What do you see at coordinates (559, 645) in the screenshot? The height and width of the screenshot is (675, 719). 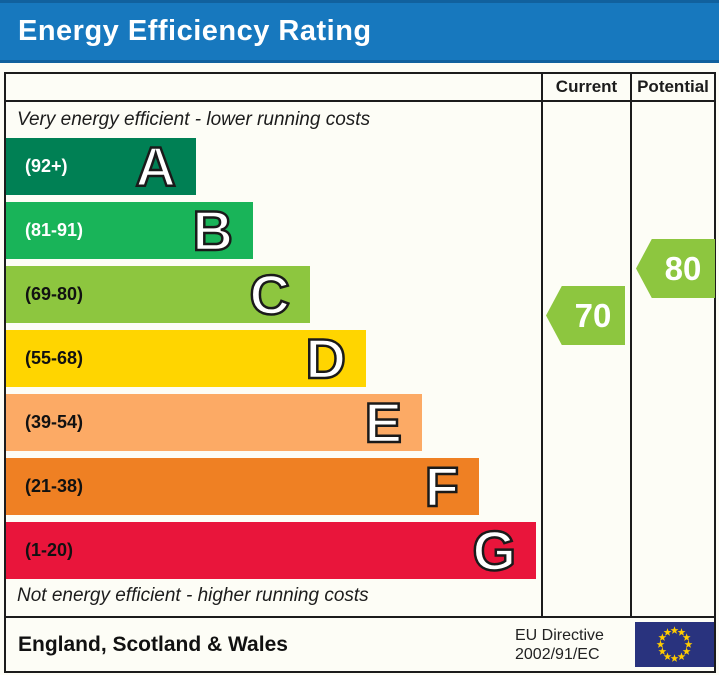 I see `eu-directive-label: EU Directive 2002/91/EC` at bounding box center [559, 645].